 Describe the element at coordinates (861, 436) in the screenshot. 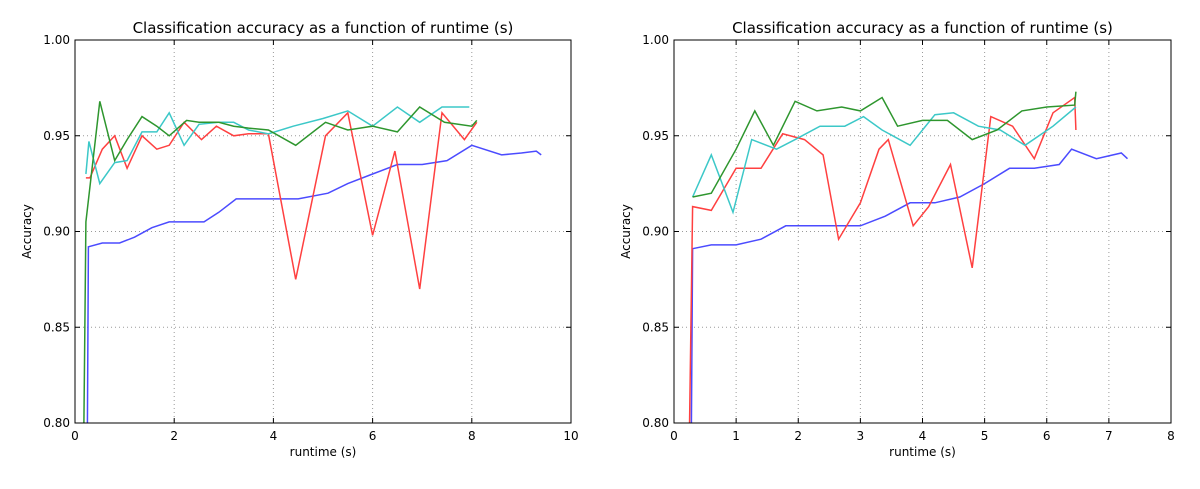

I see `x-tick-label: 3` at that location.